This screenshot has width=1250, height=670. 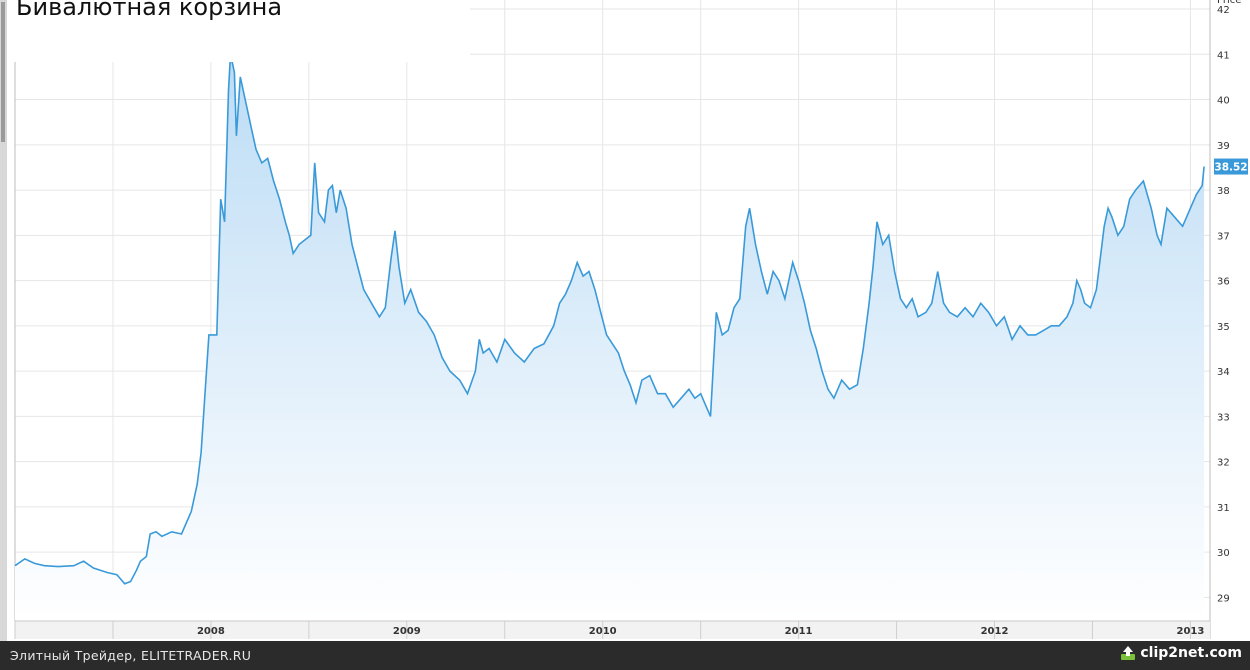 What do you see at coordinates (1223, 236) in the screenshot?
I see `y-tick-label: 37` at bounding box center [1223, 236].